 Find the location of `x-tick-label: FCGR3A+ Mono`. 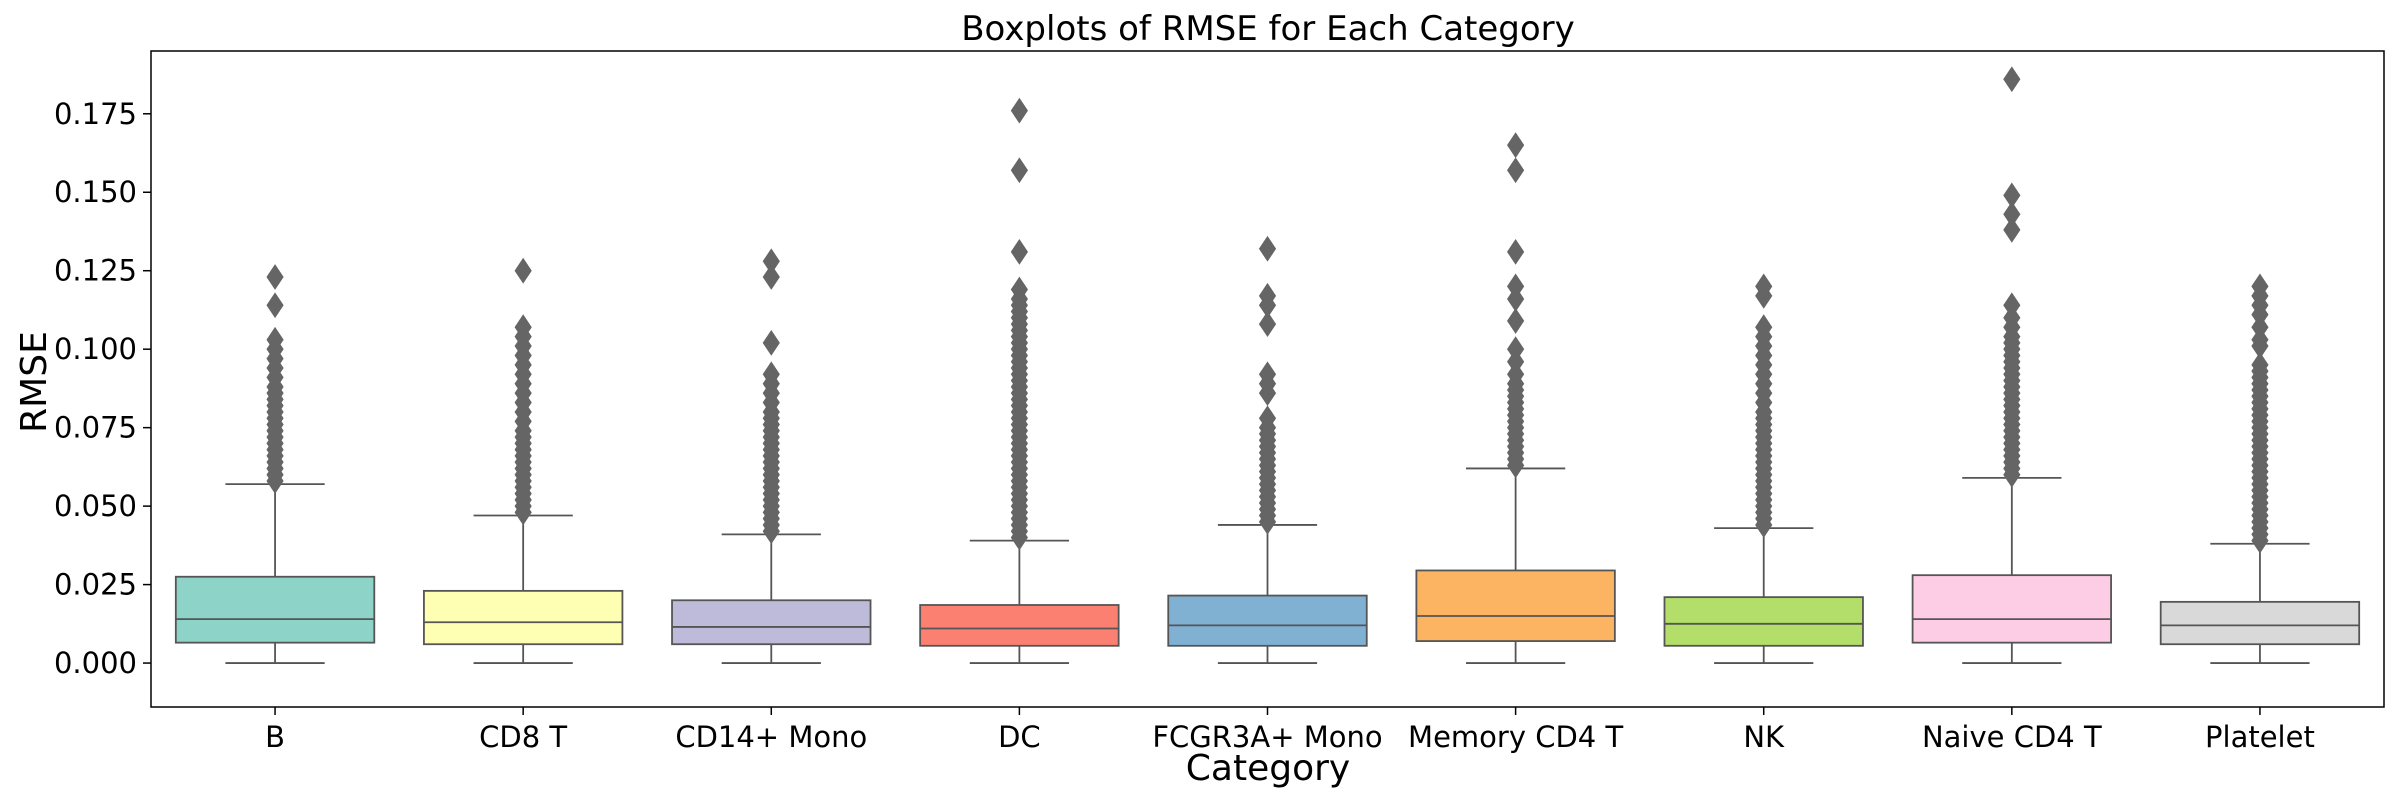

x-tick-label: FCGR3A+ Mono is located at coordinates (1267, 737).